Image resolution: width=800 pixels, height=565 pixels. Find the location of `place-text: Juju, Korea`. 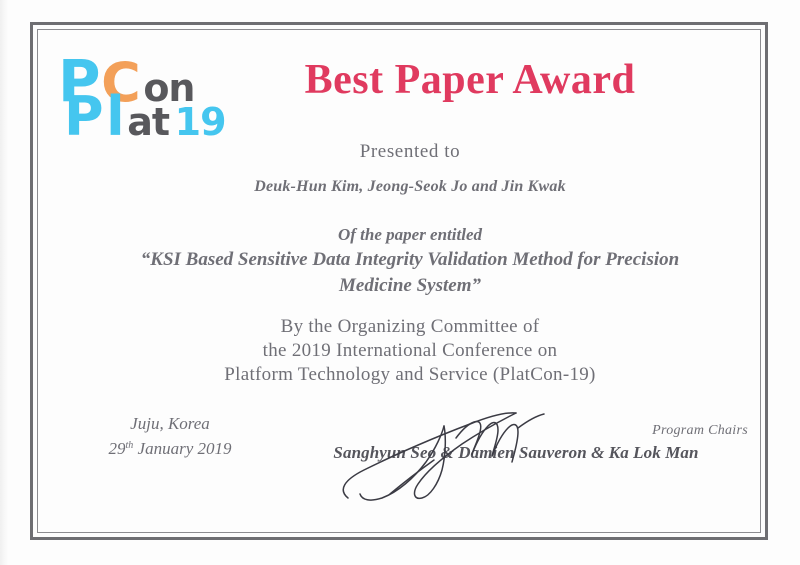

place-text: Juju, Korea is located at coordinates (170, 423).